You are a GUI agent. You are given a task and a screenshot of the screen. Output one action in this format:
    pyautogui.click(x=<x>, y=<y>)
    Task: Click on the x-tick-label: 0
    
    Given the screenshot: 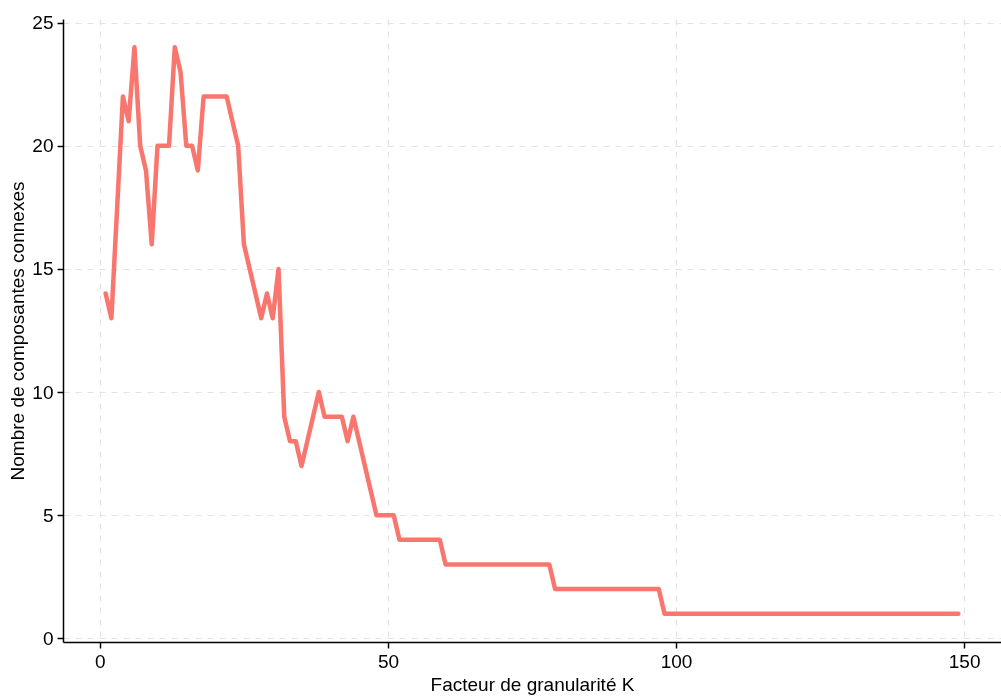 What is the action you would take?
    pyautogui.click(x=100, y=661)
    